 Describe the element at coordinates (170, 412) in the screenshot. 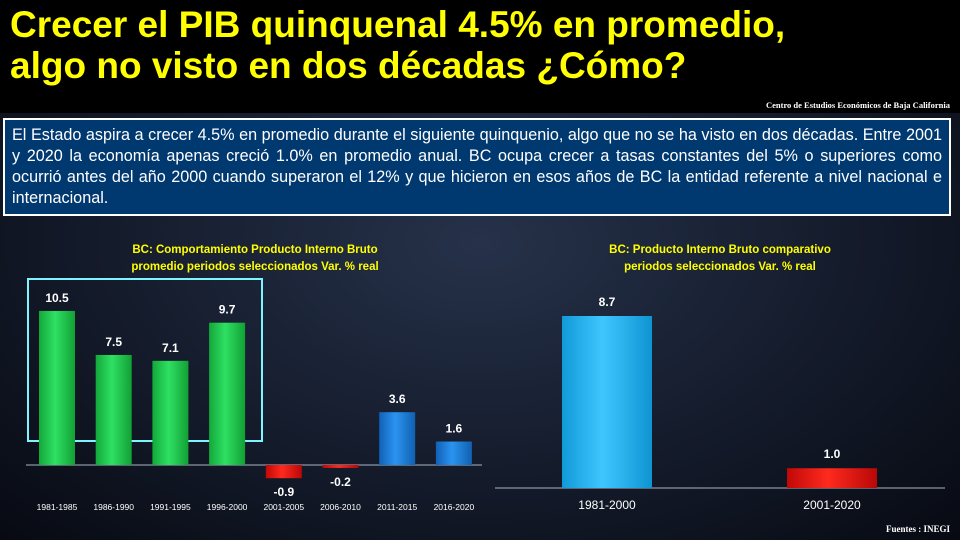

I see `chart1-bar-1991-1995` at that location.